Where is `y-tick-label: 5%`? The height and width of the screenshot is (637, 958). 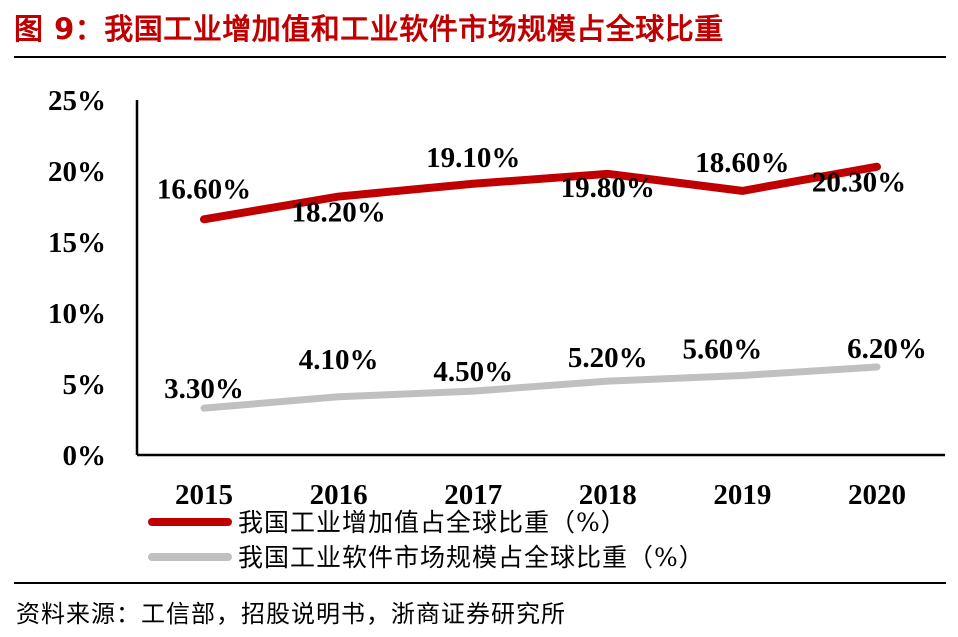
y-tick-label: 5% is located at coordinates (85, 385).